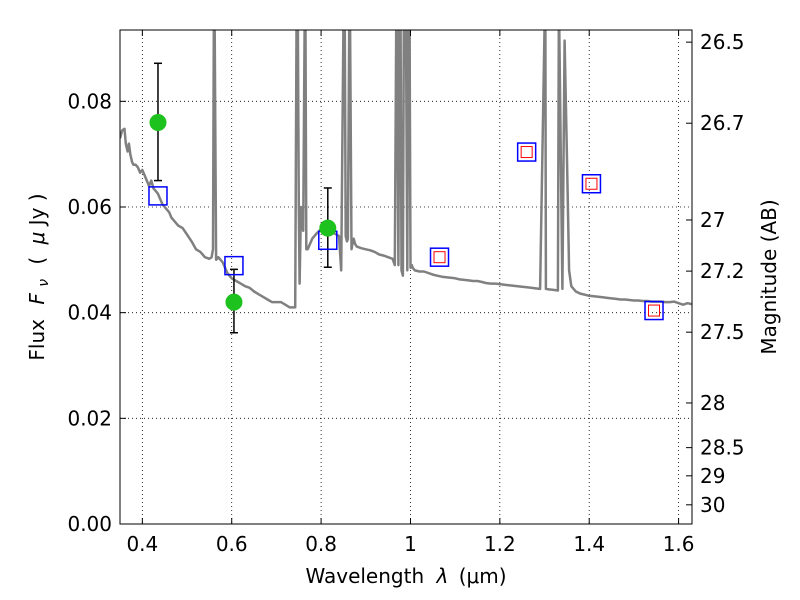 This screenshot has width=800, height=600. What do you see at coordinates (89, 524) in the screenshot?
I see `y-tick-label: 0.00` at bounding box center [89, 524].